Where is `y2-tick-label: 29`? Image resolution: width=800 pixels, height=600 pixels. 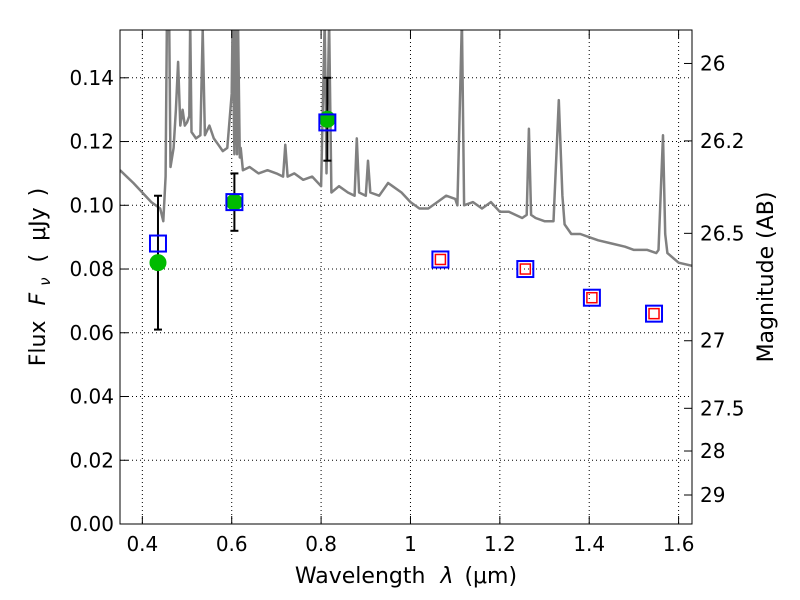 y2-tick-label: 29 is located at coordinates (712, 495).